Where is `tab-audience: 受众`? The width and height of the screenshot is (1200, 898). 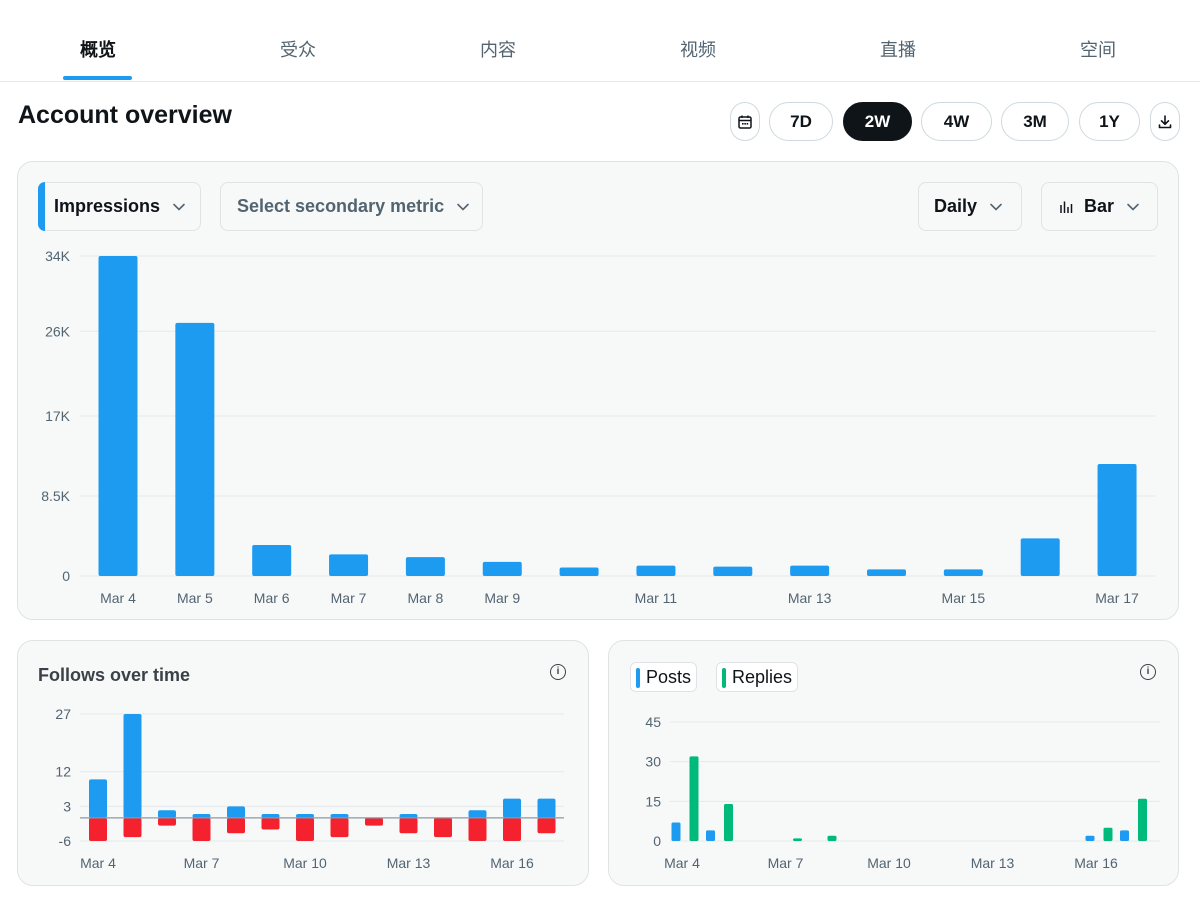 tab-audience: 受众 is located at coordinates (298, 50).